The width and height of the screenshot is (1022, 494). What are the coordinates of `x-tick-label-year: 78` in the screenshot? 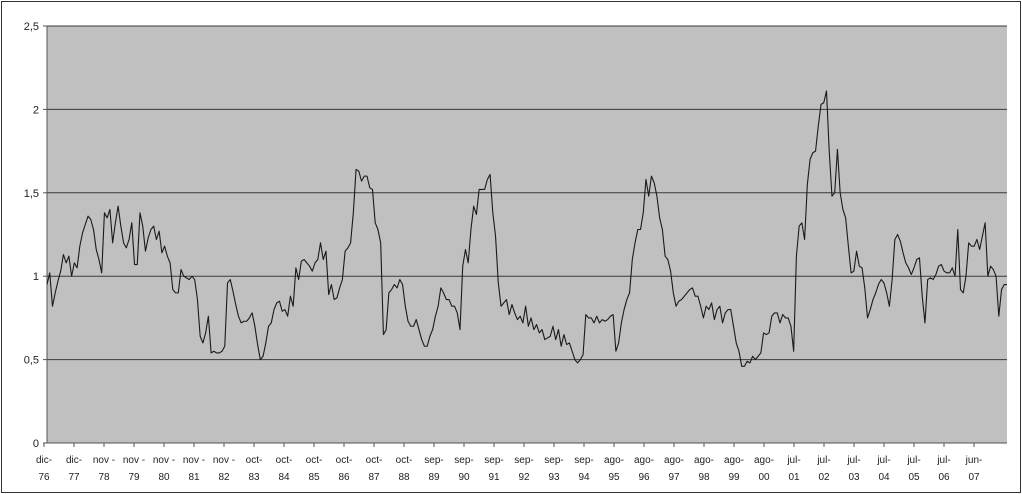 It's located at (104, 477).